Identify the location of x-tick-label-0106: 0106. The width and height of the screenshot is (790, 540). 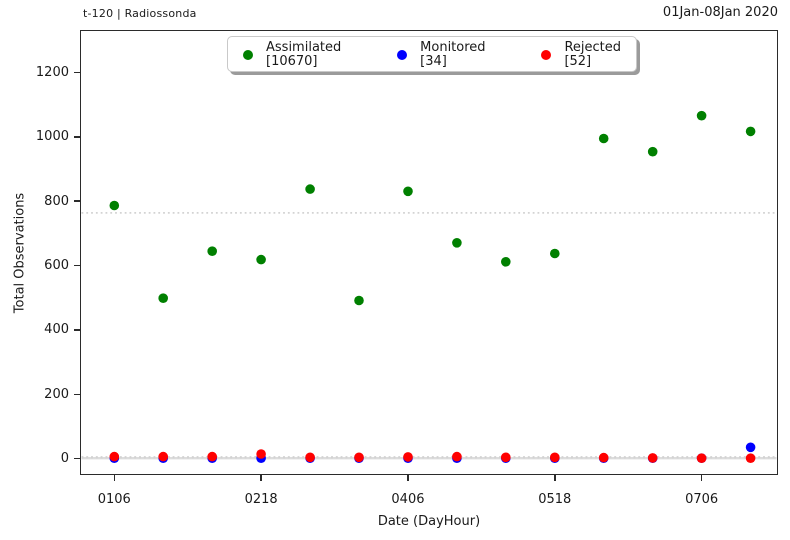
(114, 499).